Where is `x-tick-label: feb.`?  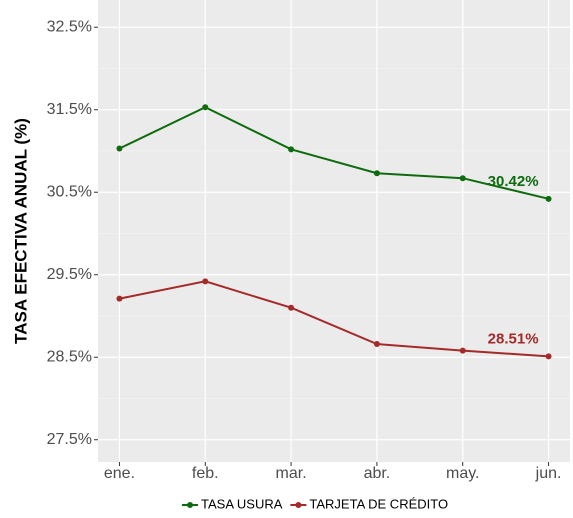
x-tick-label: feb. is located at coordinates (205, 473).